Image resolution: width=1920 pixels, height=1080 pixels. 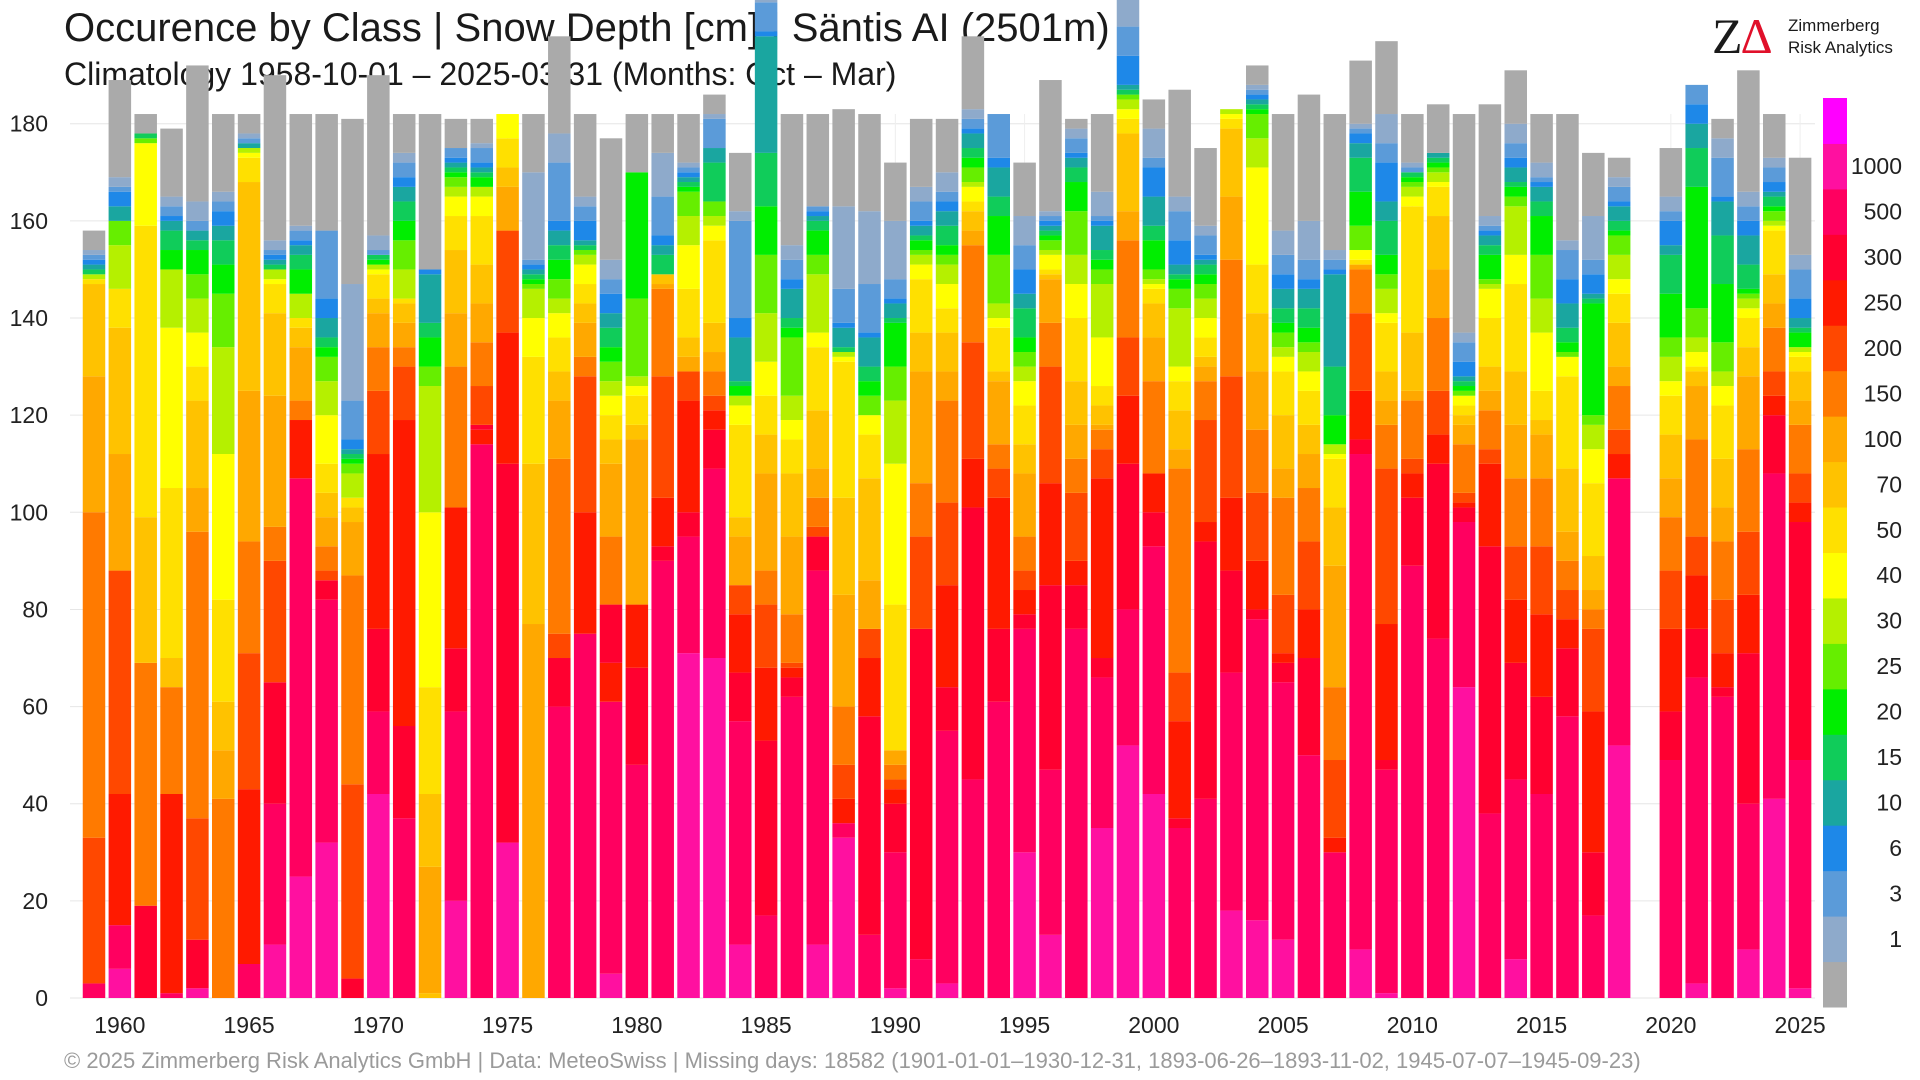 I want to click on colorbar-label: 6, so click(x=1895, y=848).